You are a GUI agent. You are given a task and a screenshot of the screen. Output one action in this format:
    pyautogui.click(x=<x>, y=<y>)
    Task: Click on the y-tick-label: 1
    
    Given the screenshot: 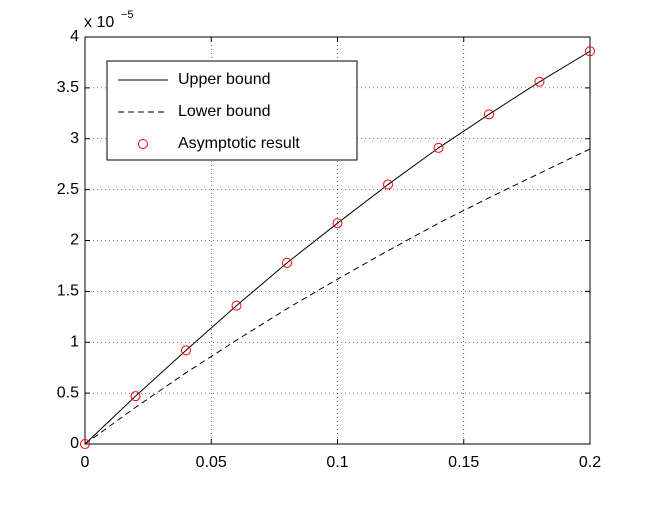 What is the action you would take?
    pyautogui.click(x=74, y=341)
    